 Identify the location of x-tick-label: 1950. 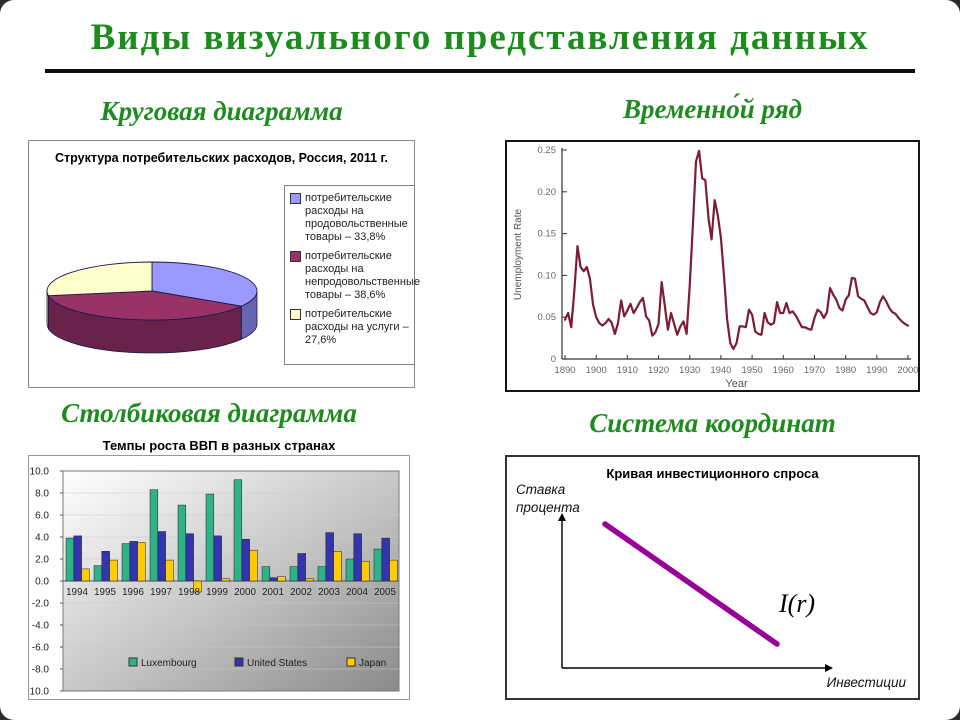
(752, 370).